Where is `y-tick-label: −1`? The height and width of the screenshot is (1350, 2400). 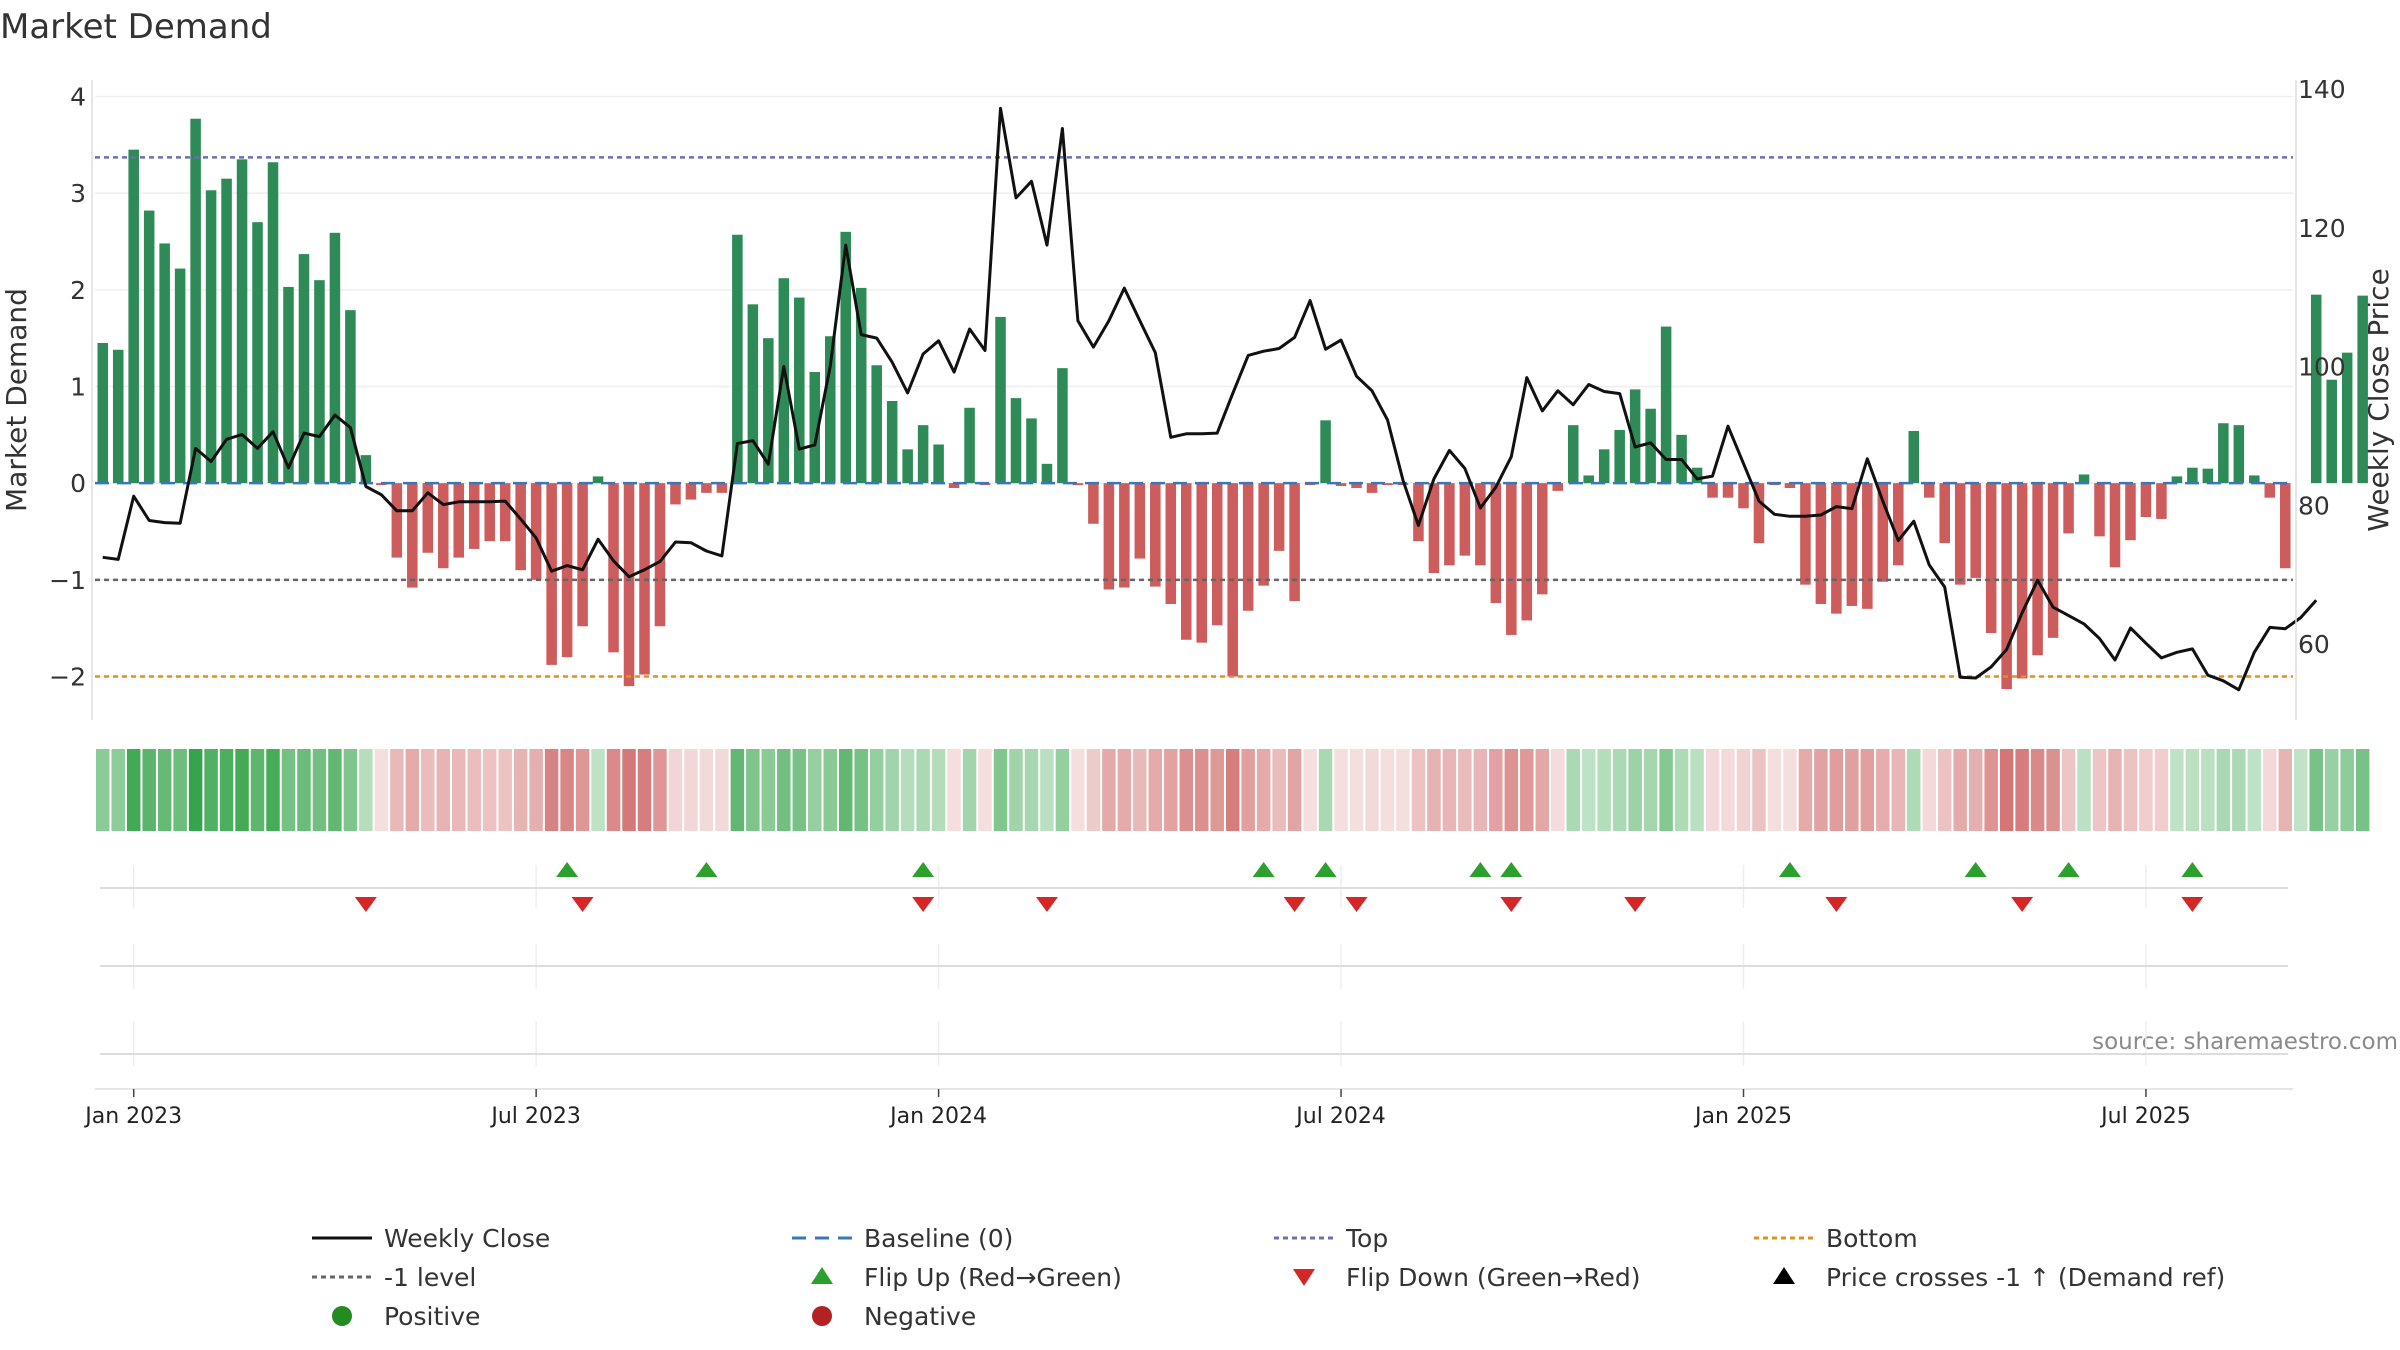
y-tick-label: −1 is located at coordinates (67, 580).